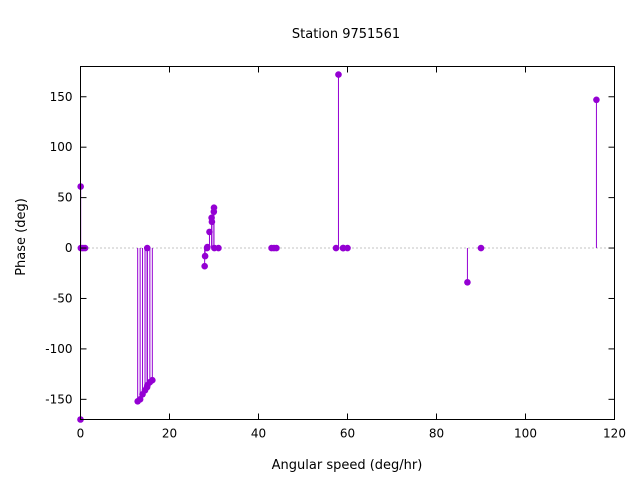 The width and height of the screenshot is (640, 480). Describe the element at coordinates (258, 434) in the screenshot. I see `x-tick-label: 40` at that location.